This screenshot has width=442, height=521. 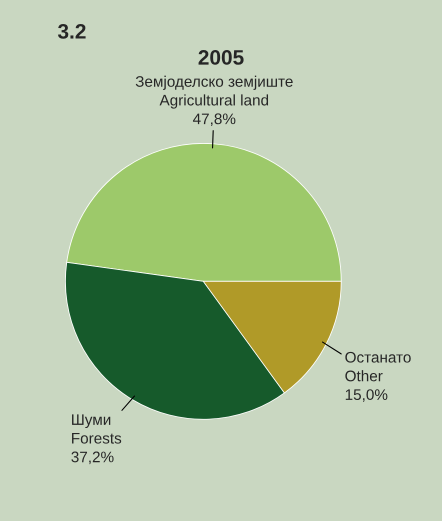 What do you see at coordinates (92, 458) in the screenshot?
I see `data-label: 37,2%` at bounding box center [92, 458].